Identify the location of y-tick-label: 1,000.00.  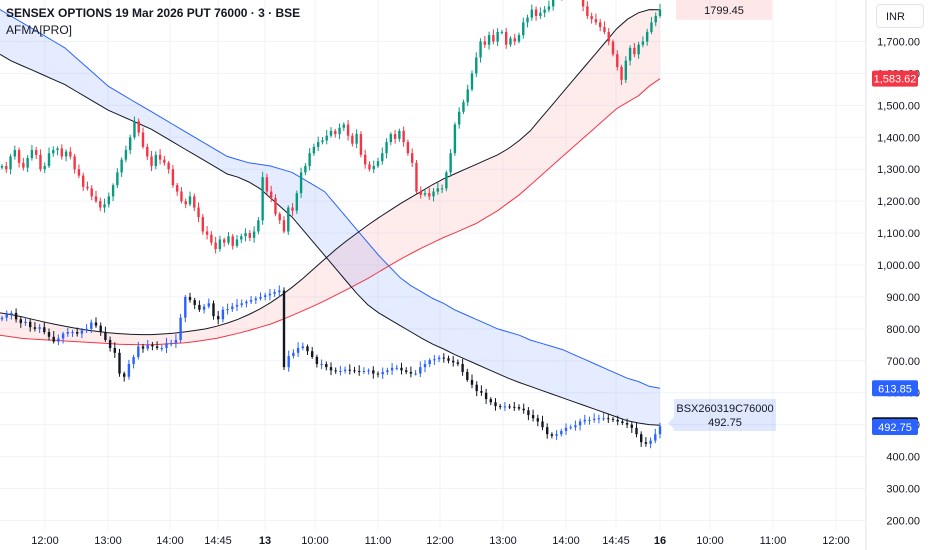
(898, 266).